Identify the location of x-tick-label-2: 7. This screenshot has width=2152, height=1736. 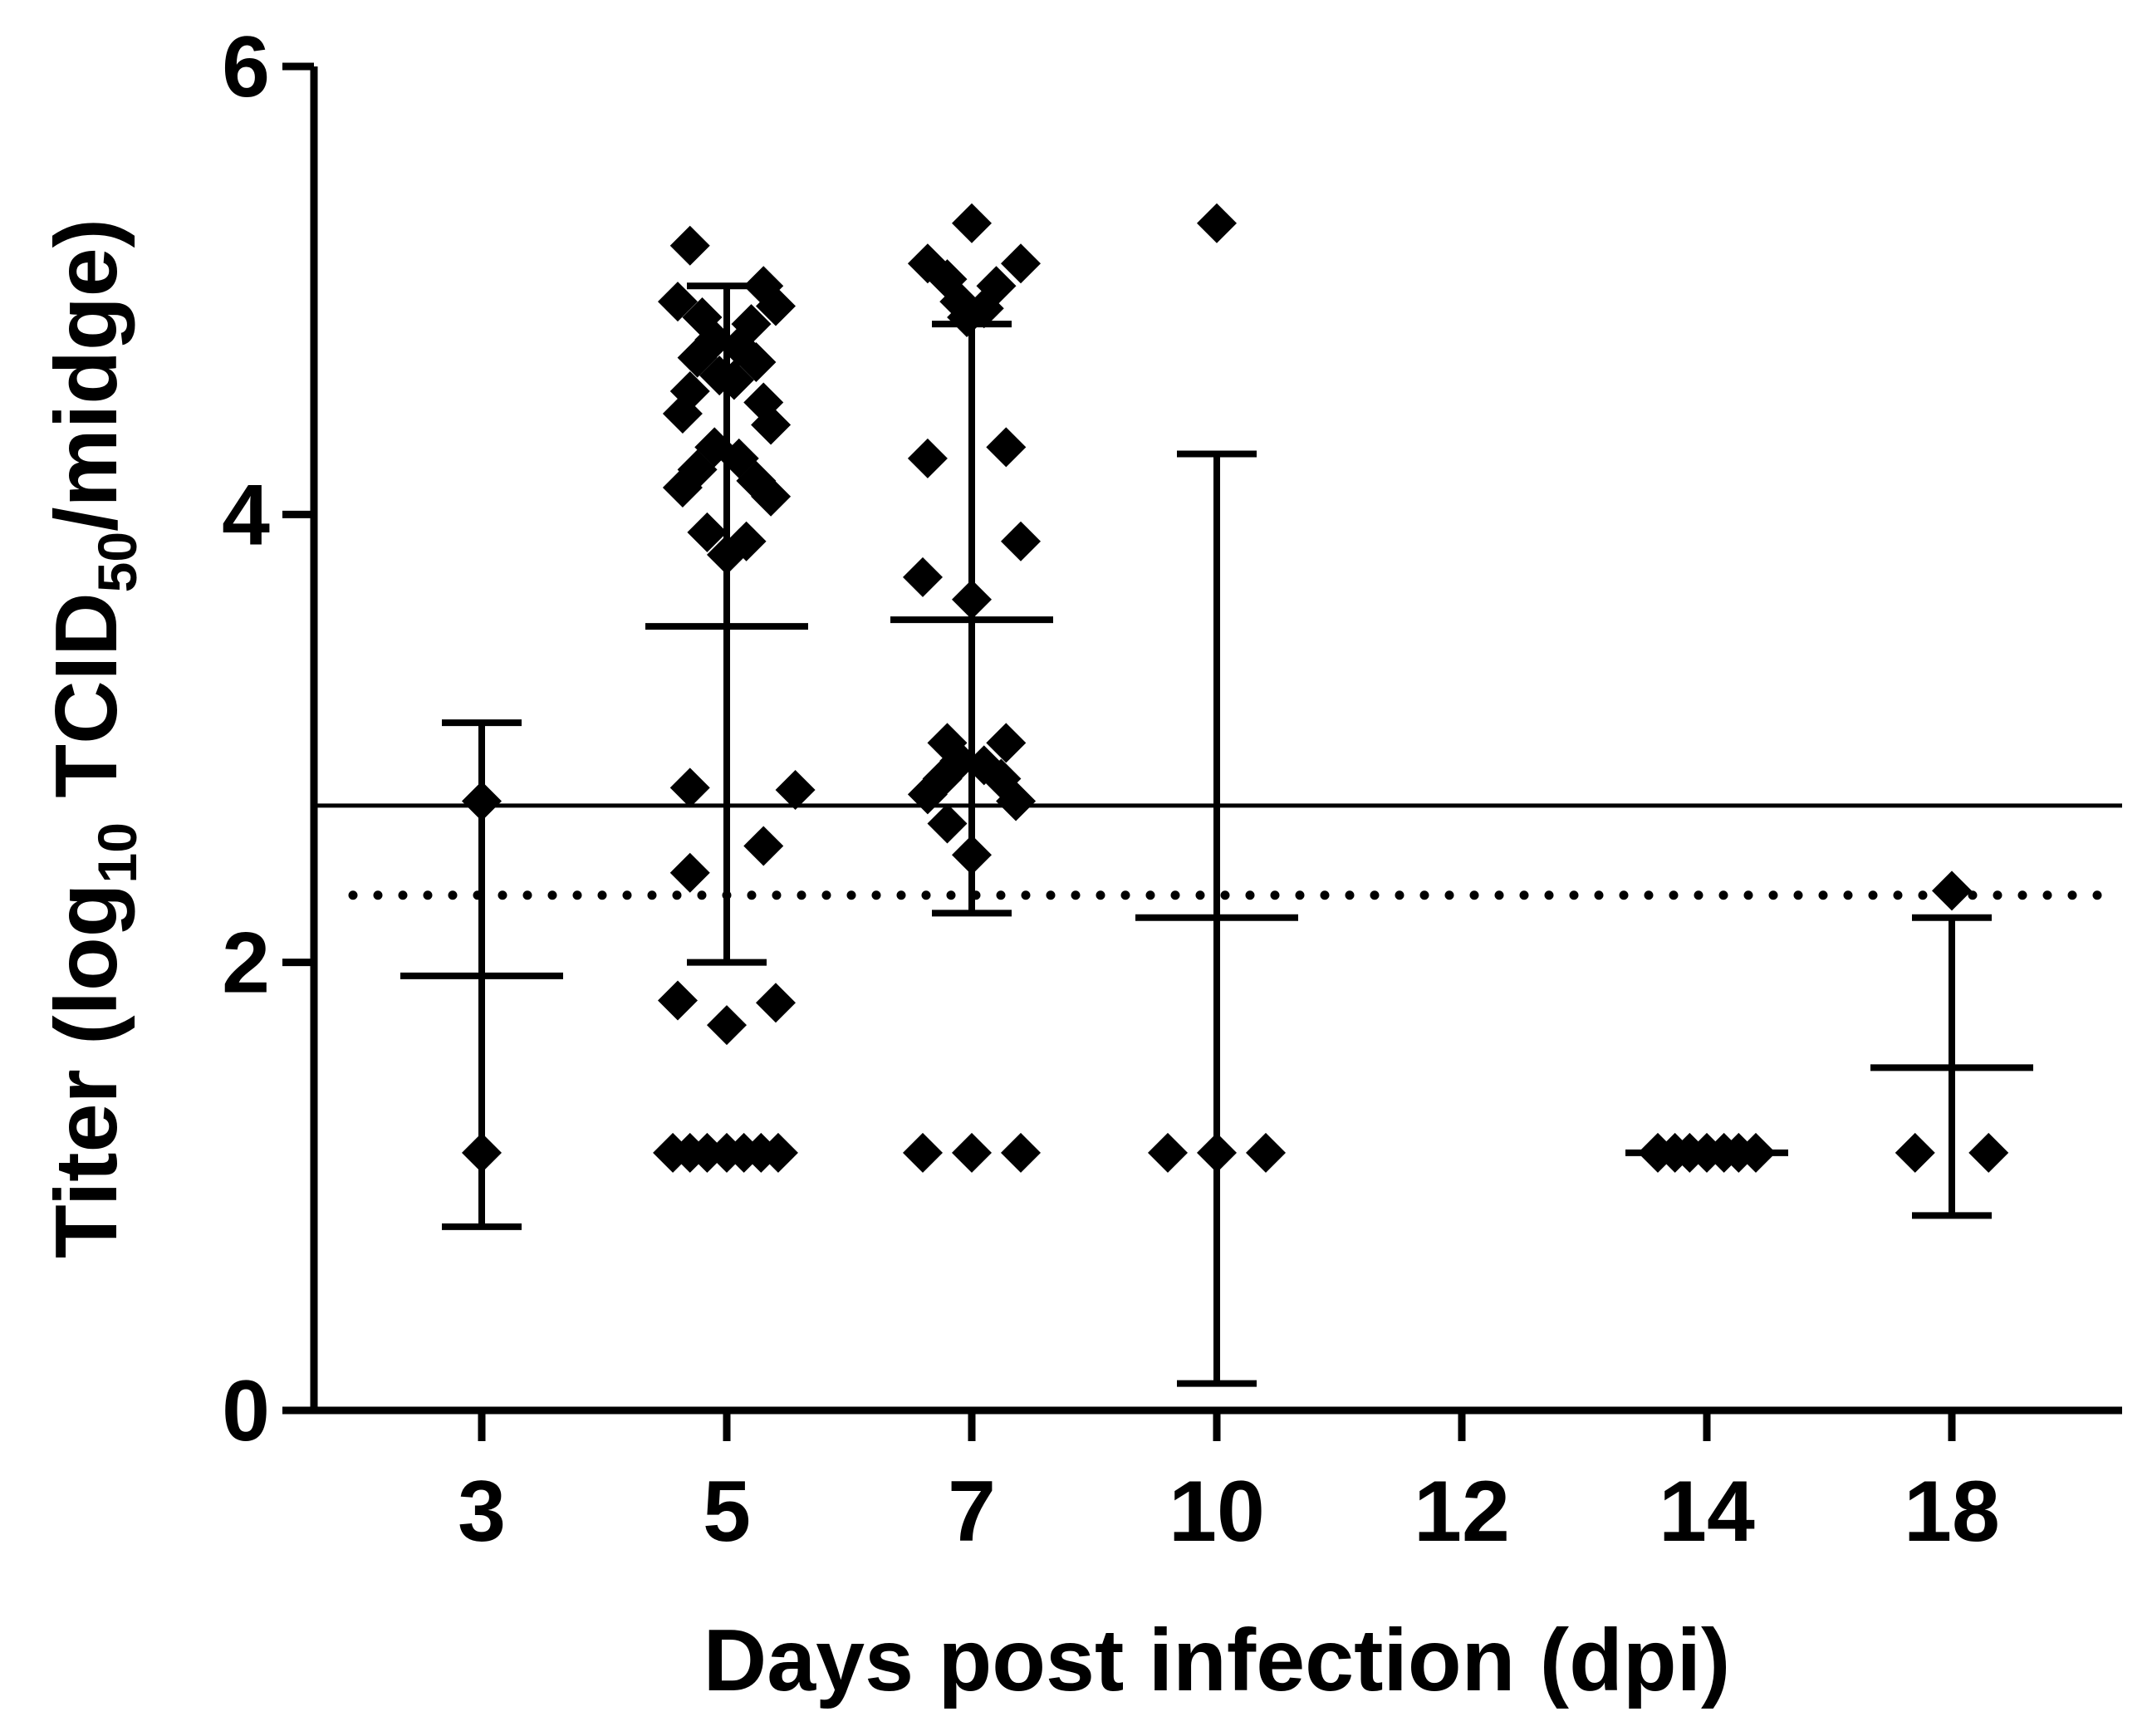
(972, 1512).